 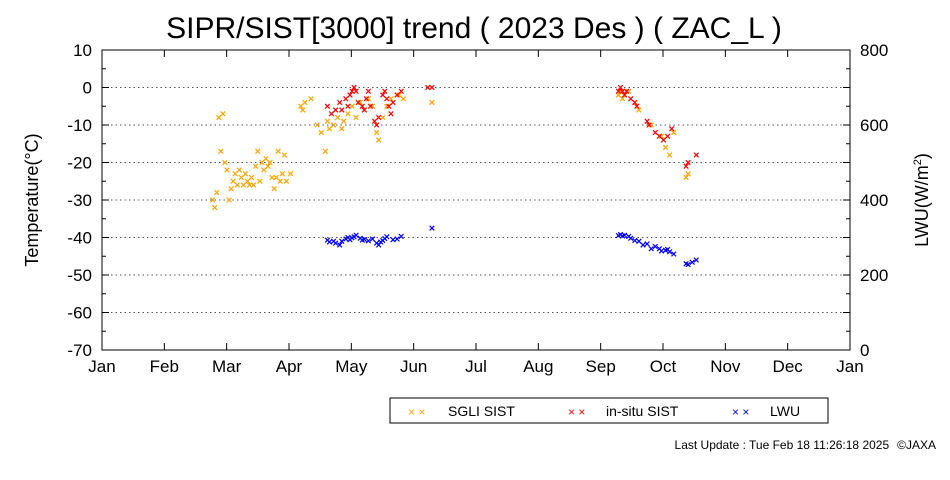 I want to click on x-tick-label: Dec, so click(x=788, y=366).